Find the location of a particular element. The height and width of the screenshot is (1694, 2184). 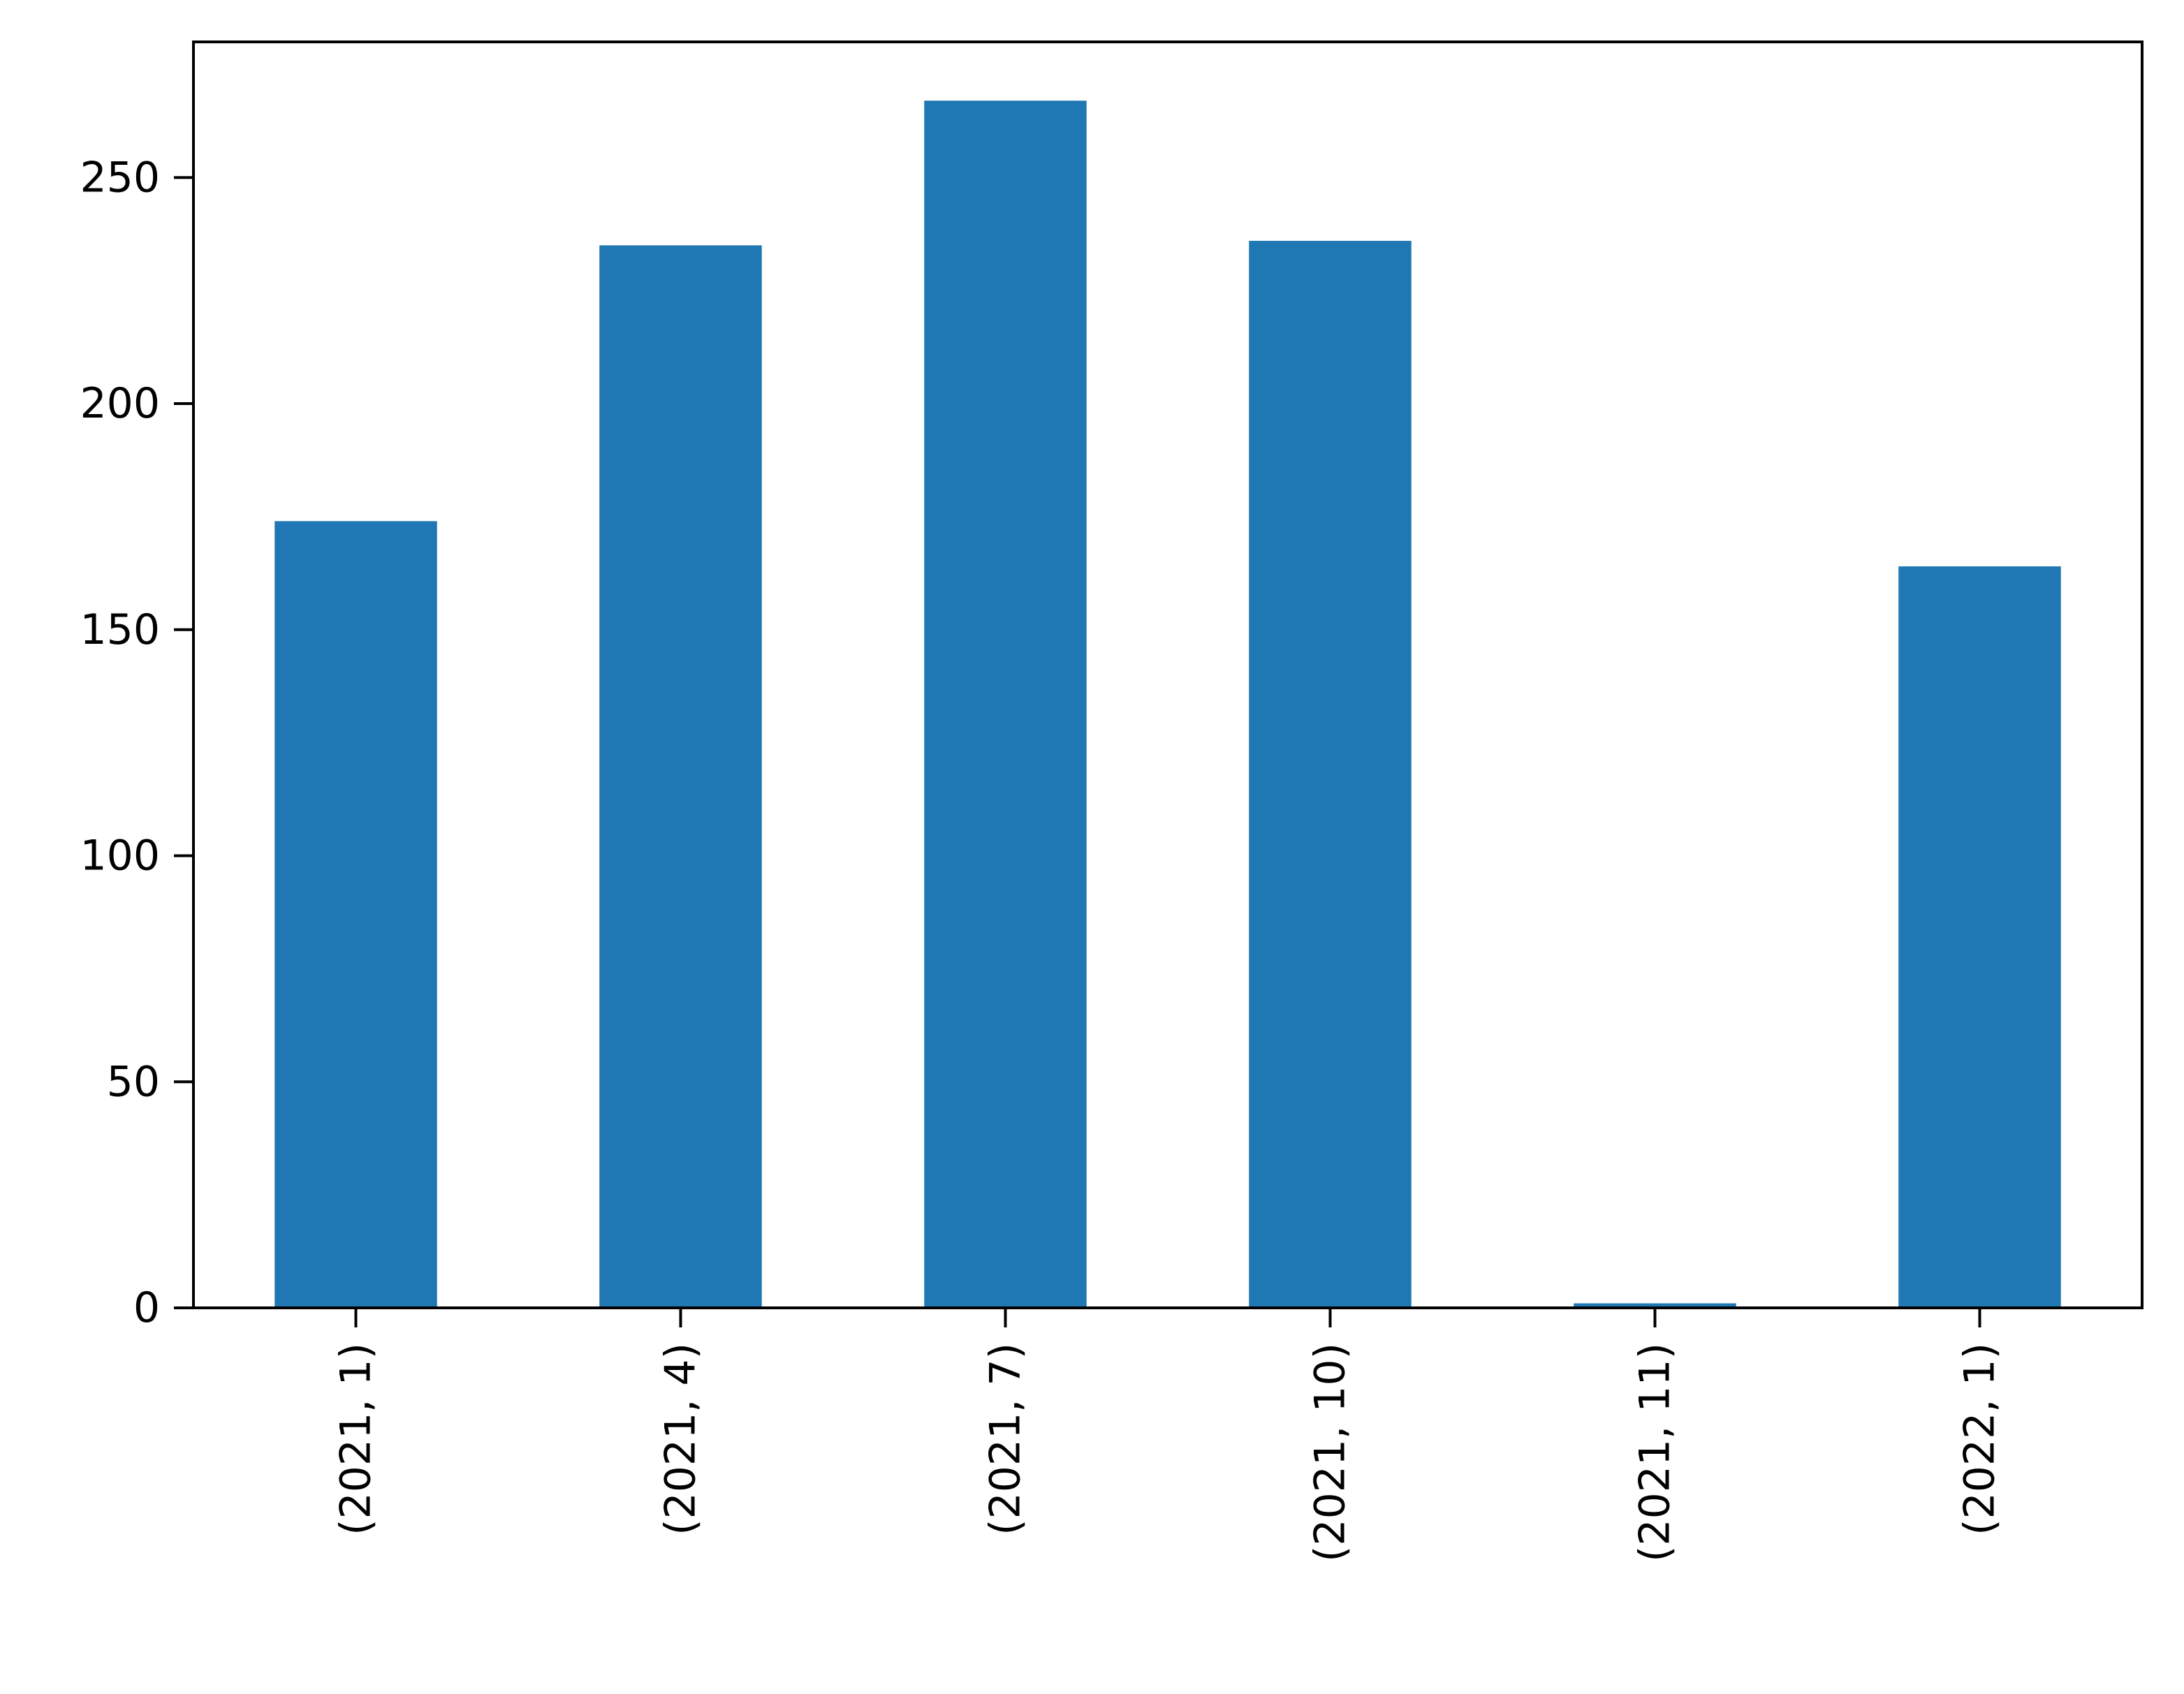

y-tick-label: 0 is located at coordinates (146, 1307).